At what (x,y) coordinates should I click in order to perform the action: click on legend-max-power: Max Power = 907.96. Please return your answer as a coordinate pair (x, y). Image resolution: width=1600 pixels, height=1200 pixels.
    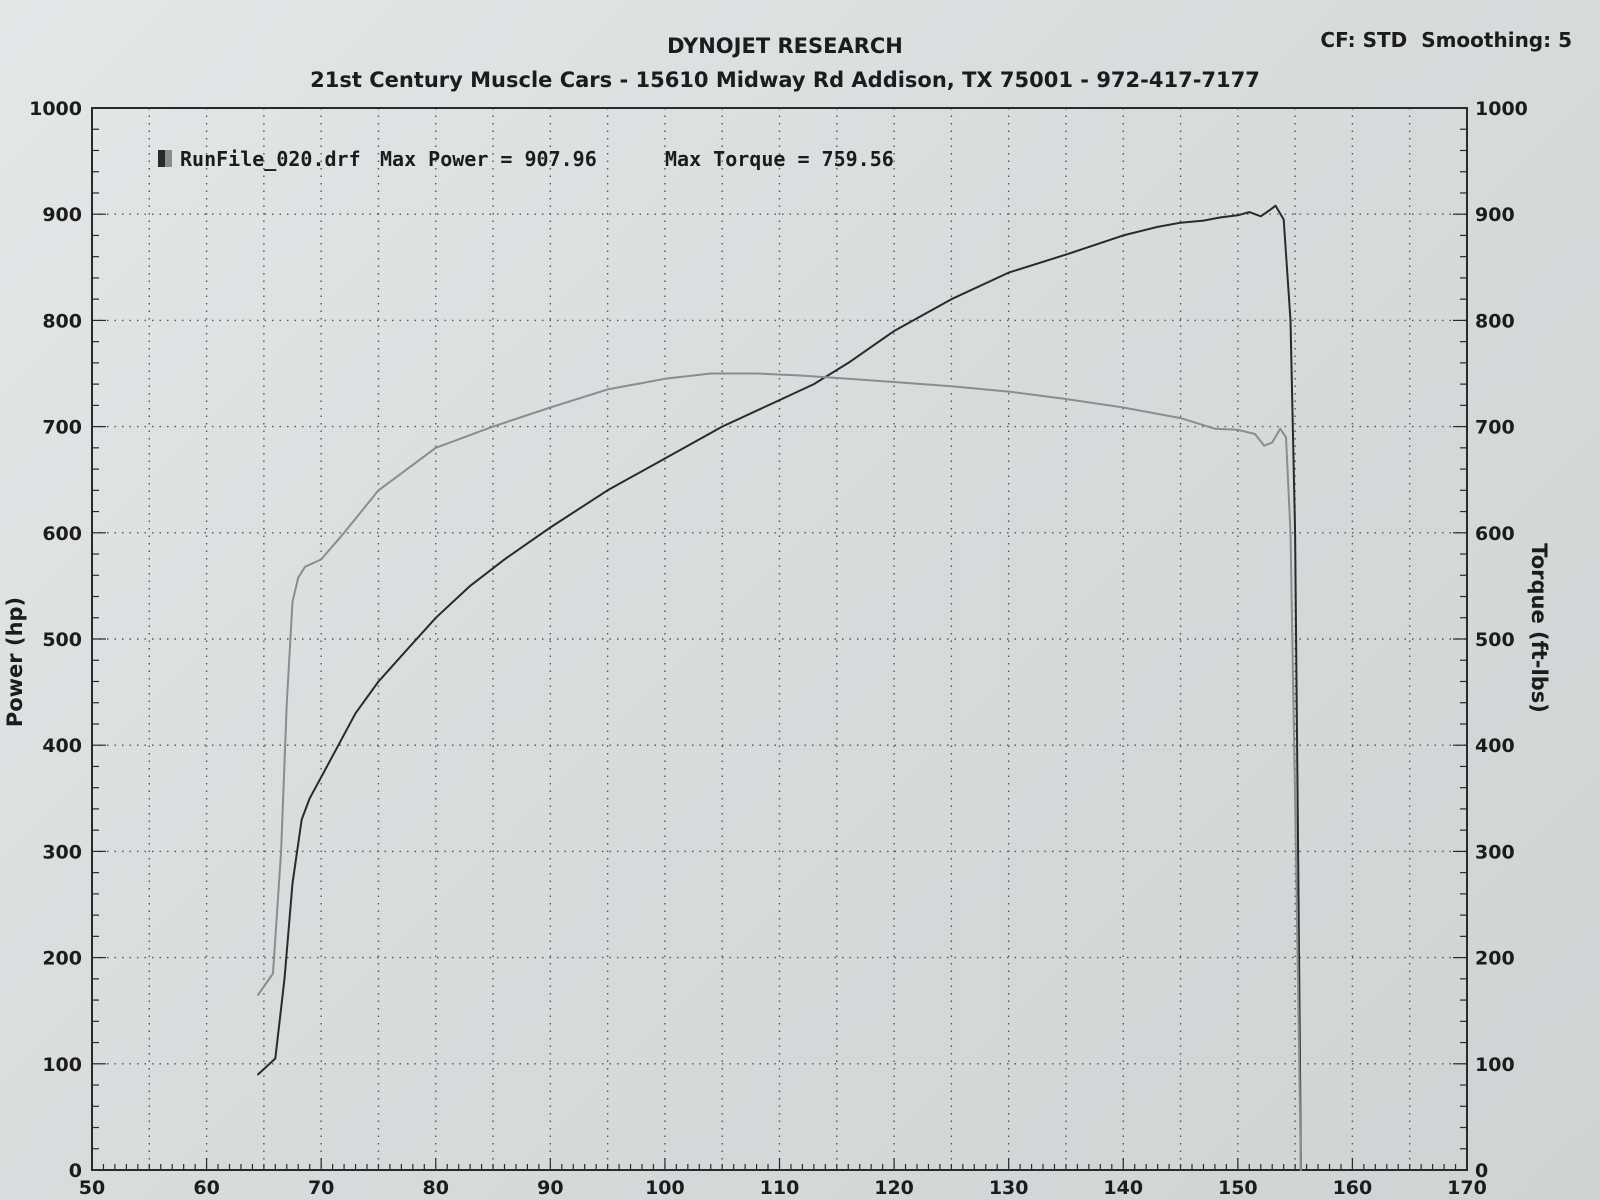
    Looking at the image, I should click on (488, 159).